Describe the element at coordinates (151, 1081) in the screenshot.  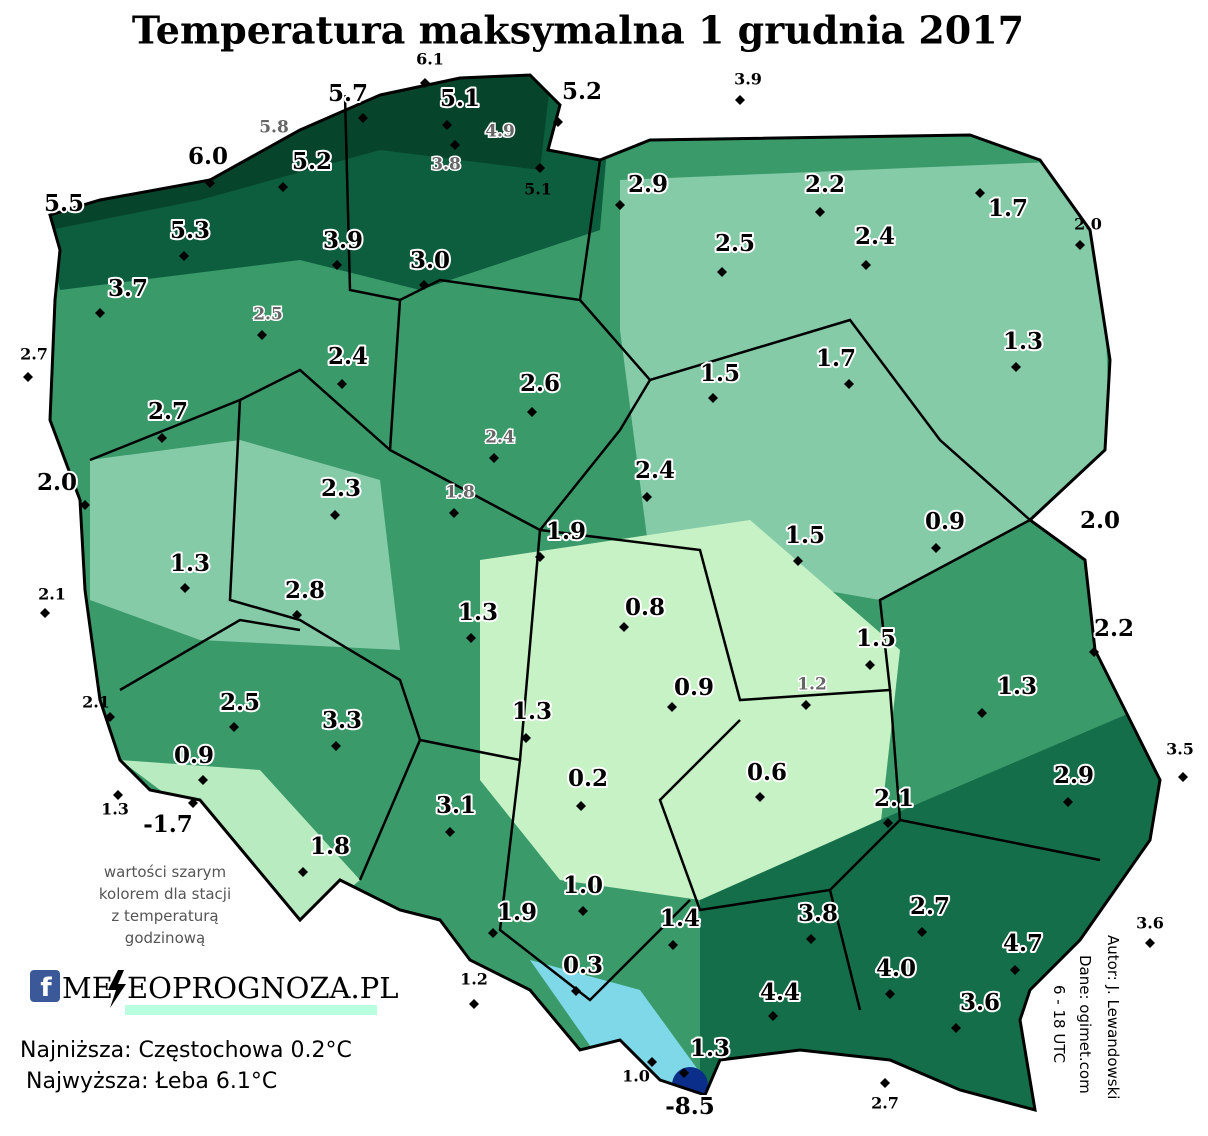
I see `summary-highest: Najwyższa: Łeba 6.1°C` at that location.